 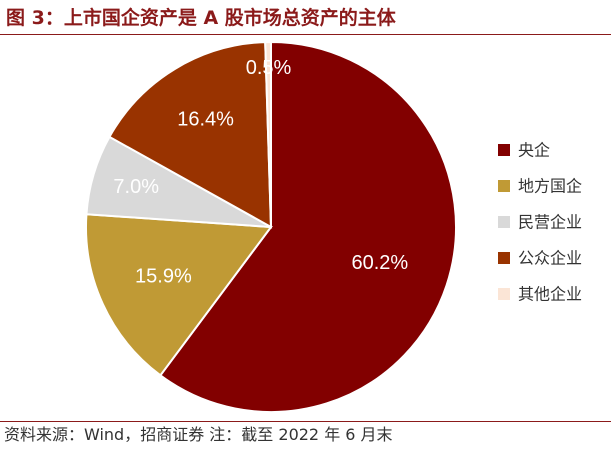 I want to click on slice-label-5: 0.5%, so click(x=269, y=68).